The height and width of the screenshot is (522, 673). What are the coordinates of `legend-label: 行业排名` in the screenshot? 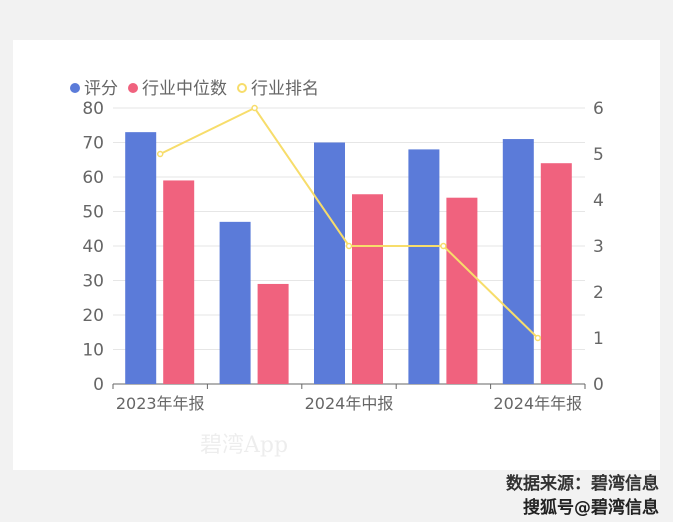 It's located at (285, 89).